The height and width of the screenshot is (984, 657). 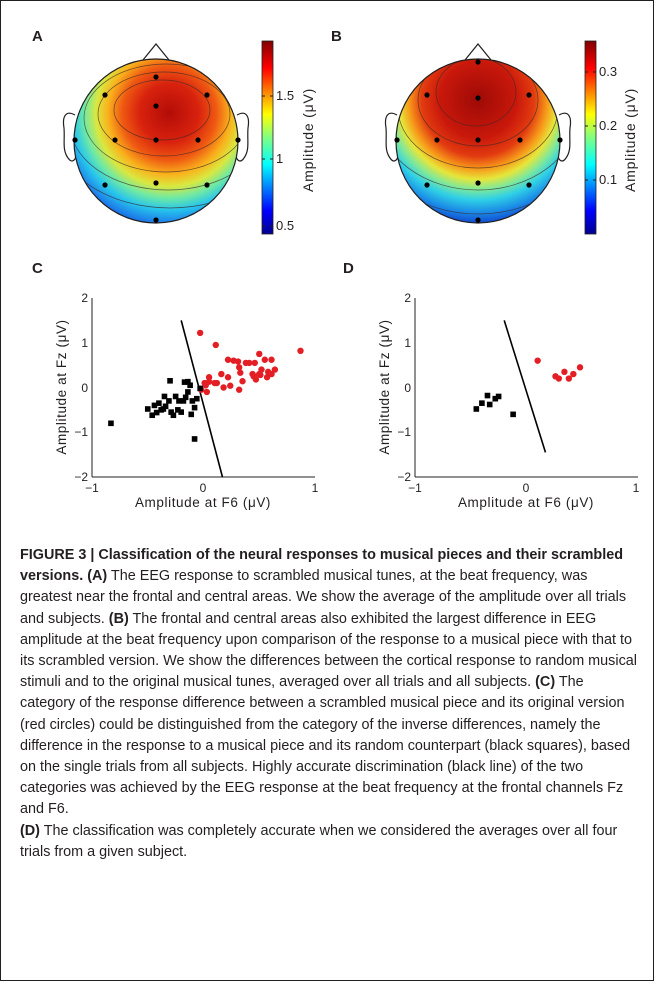 I want to click on x-tick-label: 1, so click(x=315, y=488).